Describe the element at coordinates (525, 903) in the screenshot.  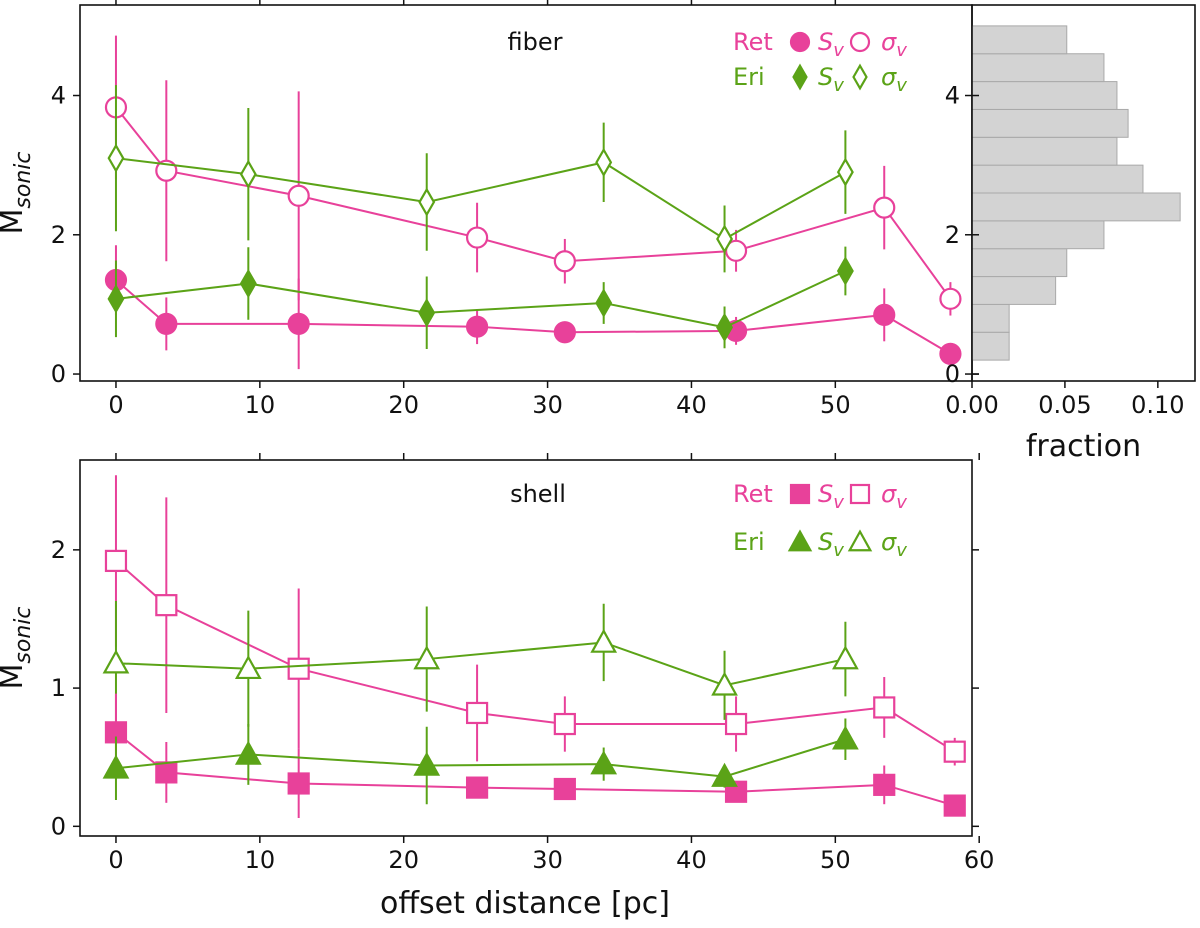
I see `x-axis-label: offset distance [pc]` at that location.